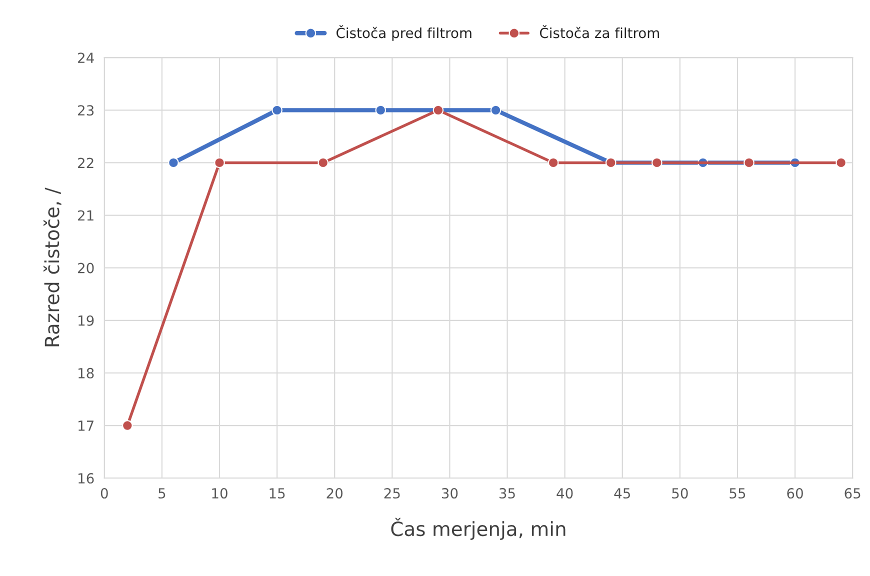  I want to click on x-tick-label: 65, so click(852, 493).